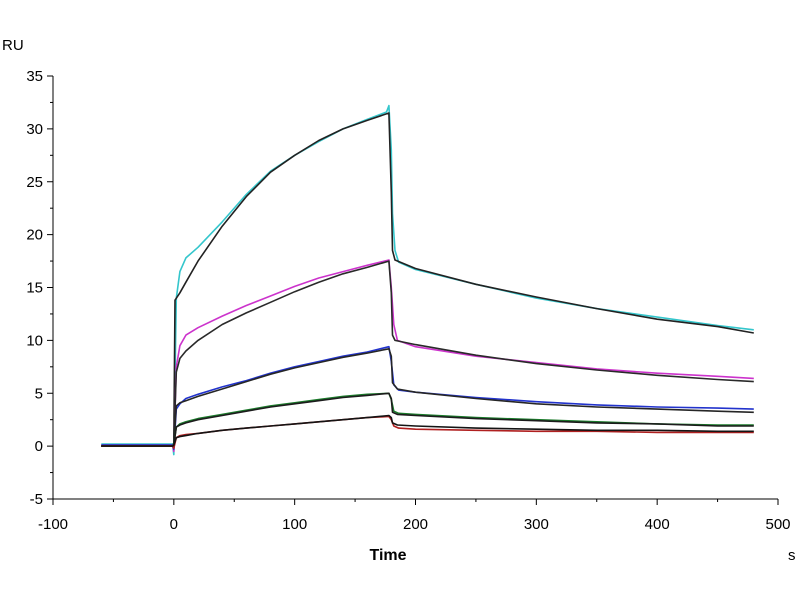  Describe the element at coordinates (174, 524) in the screenshot. I see `x-tick-label: 0` at that location.